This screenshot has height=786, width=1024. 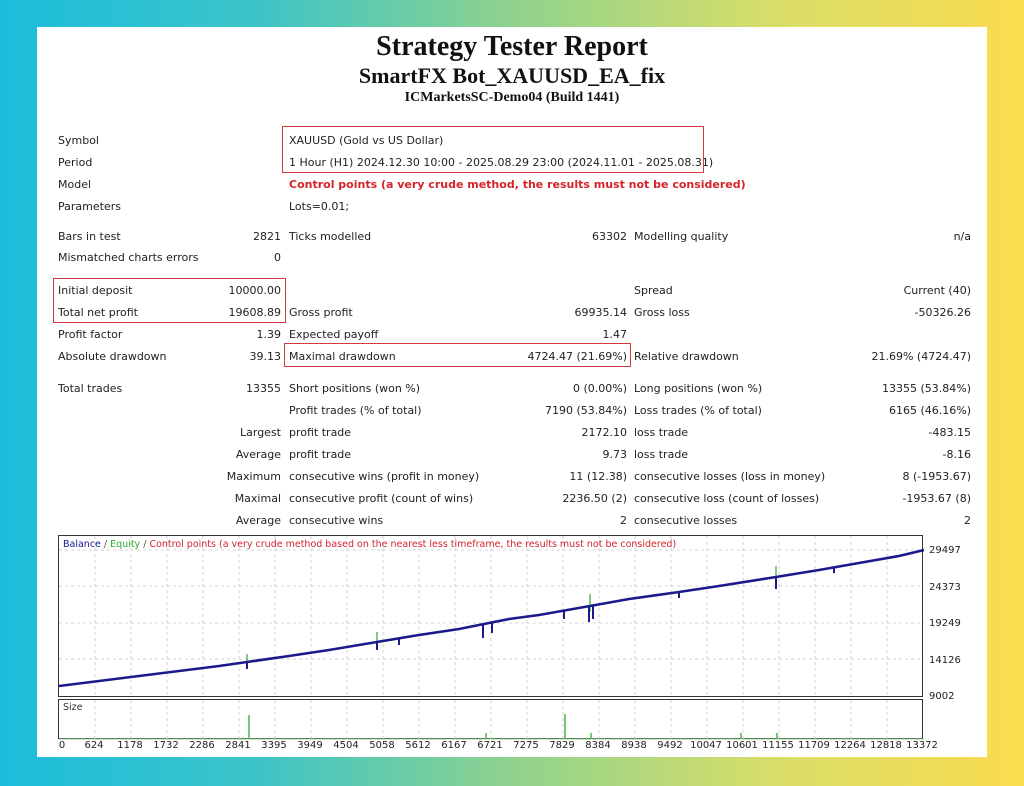 What do you see at coordinates (936, 498) in the screenshot?
I see `row-right-value: -1953.67 (8)` at bounding box center [936, 498].